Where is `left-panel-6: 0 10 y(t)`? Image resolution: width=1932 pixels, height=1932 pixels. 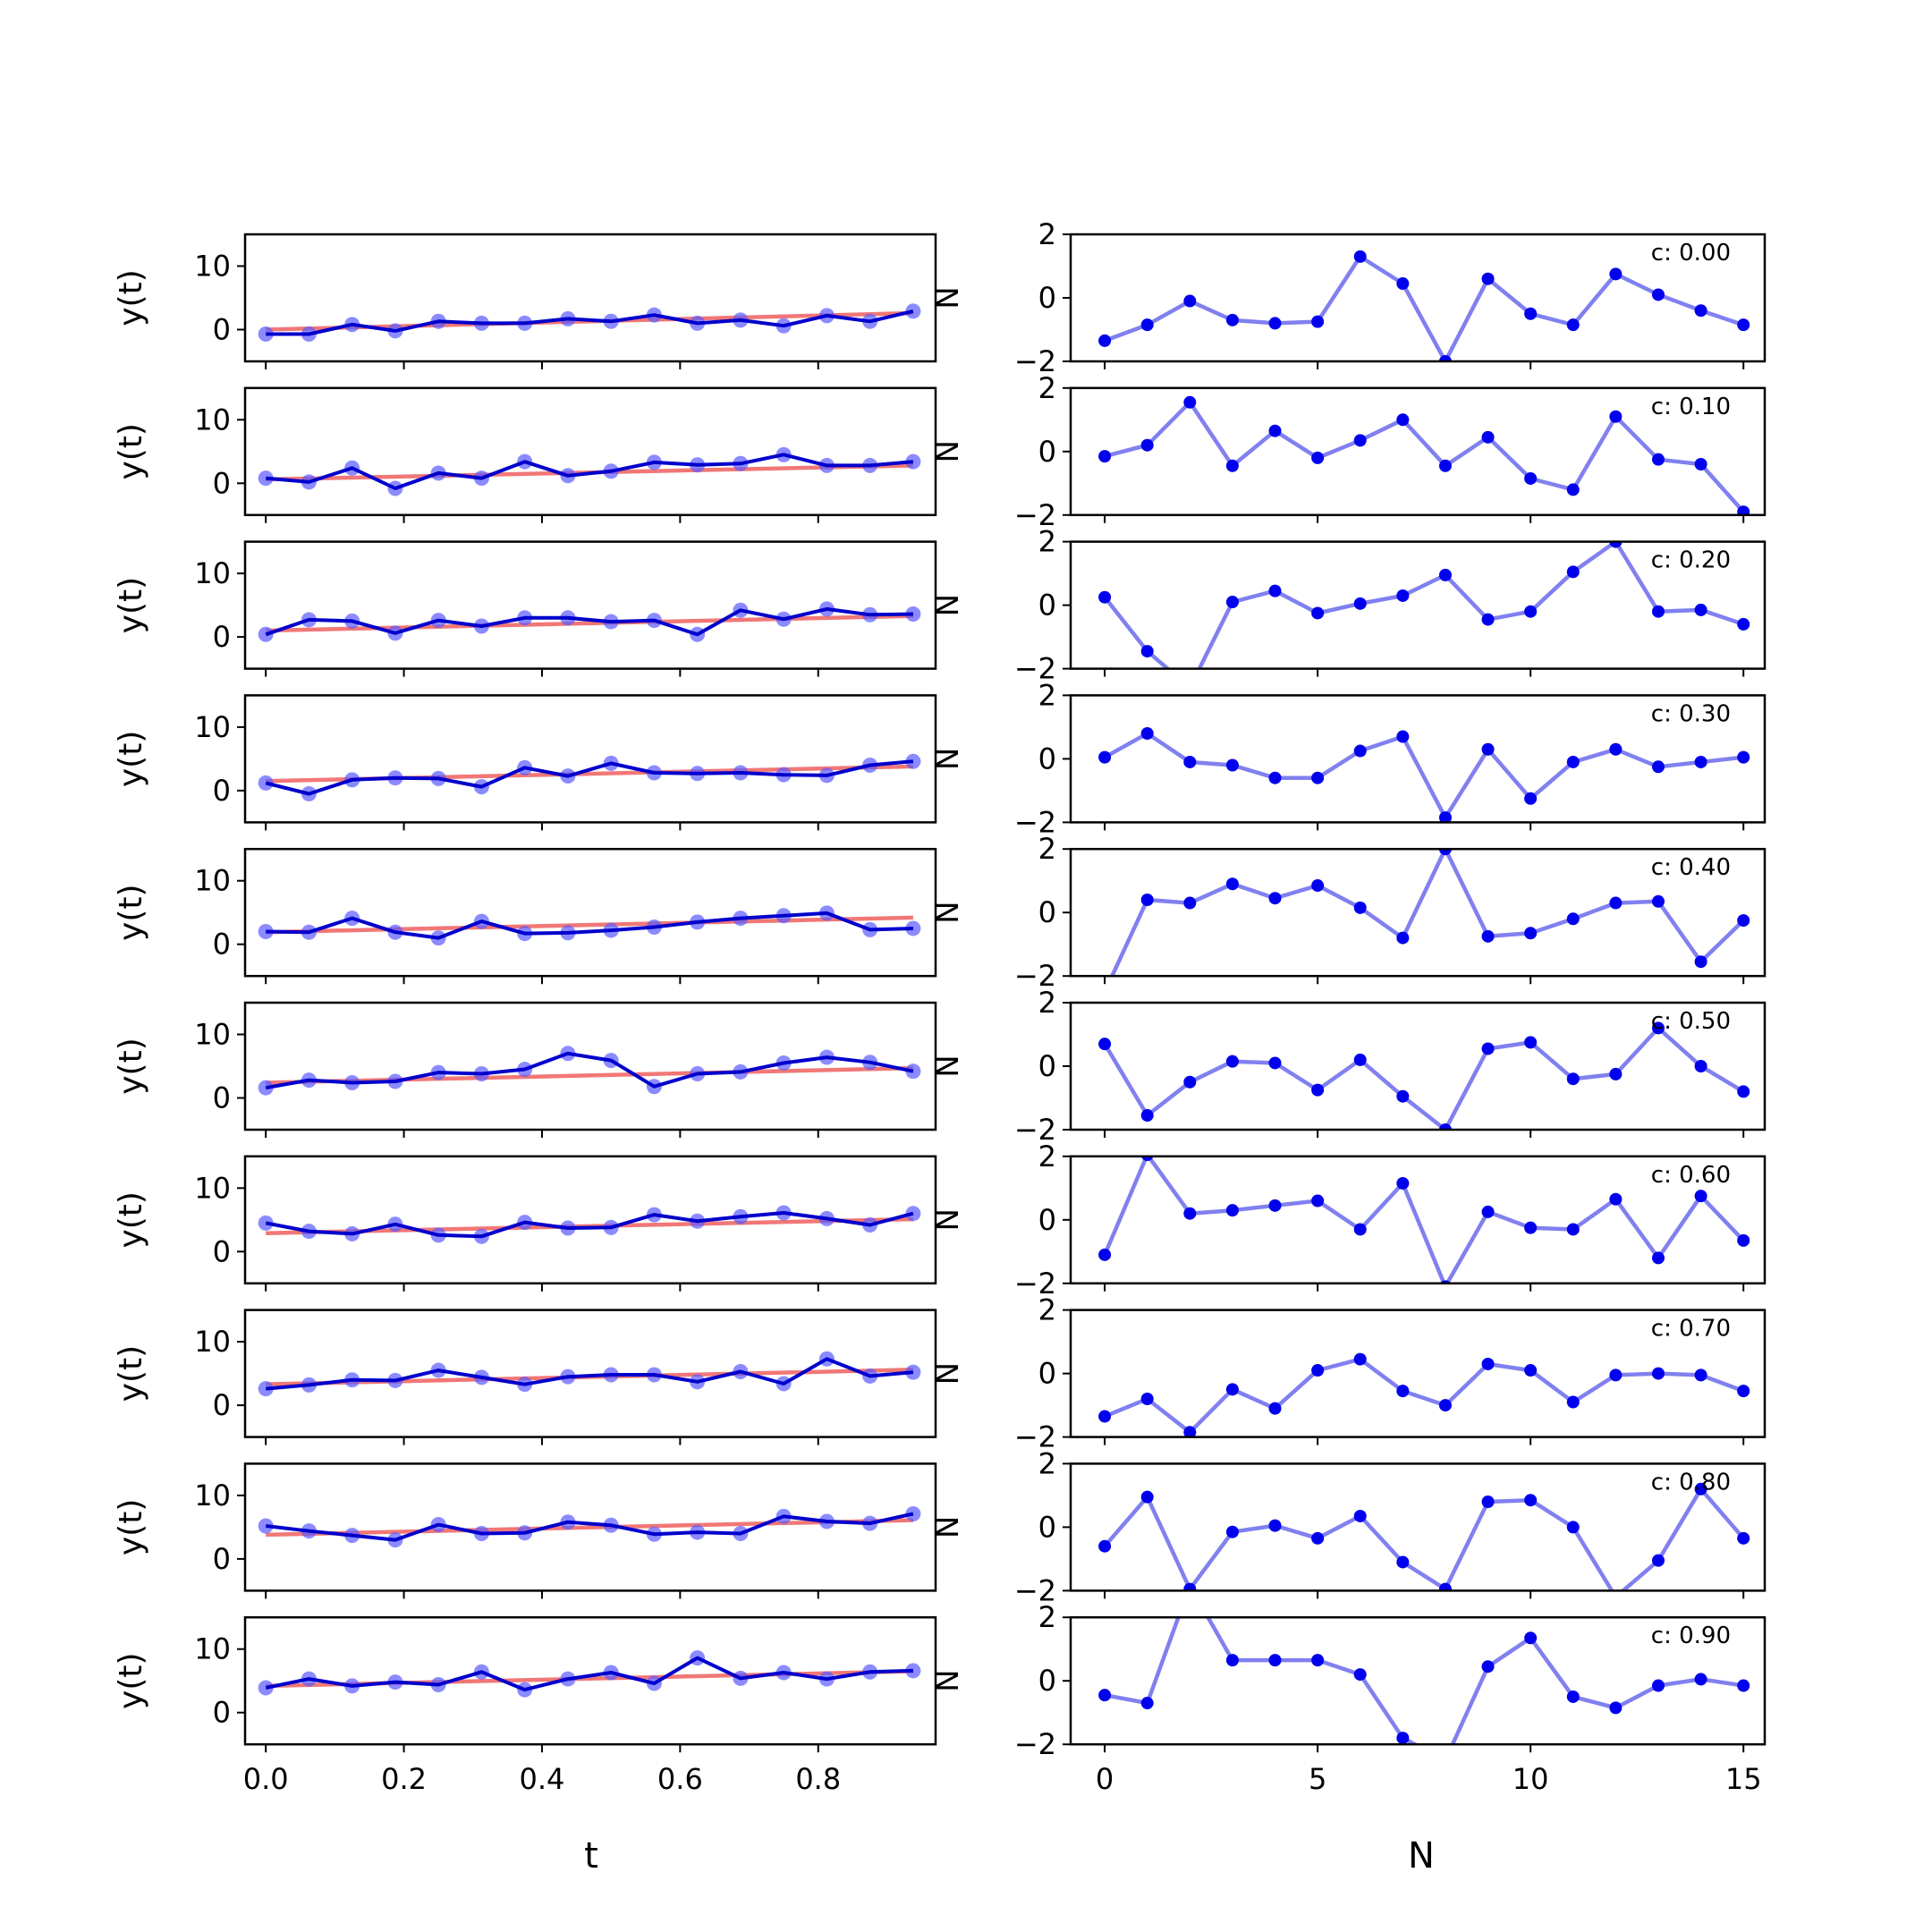
left-panel-6: 0 10 y(t) is located at coordinates (525, 1223).